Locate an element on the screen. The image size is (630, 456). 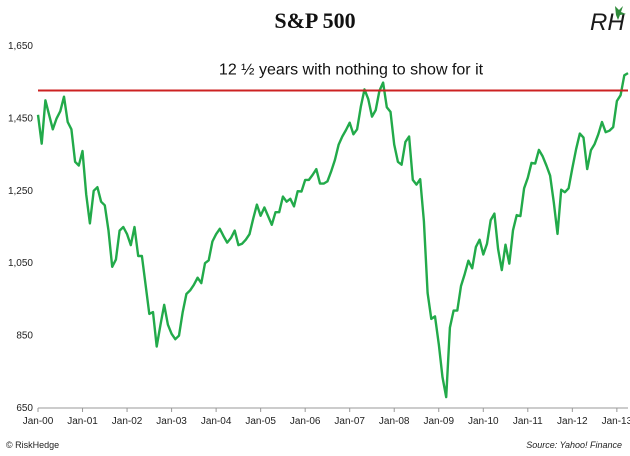
y-tick-label: 1,050 is located at coordinates (20, 263).